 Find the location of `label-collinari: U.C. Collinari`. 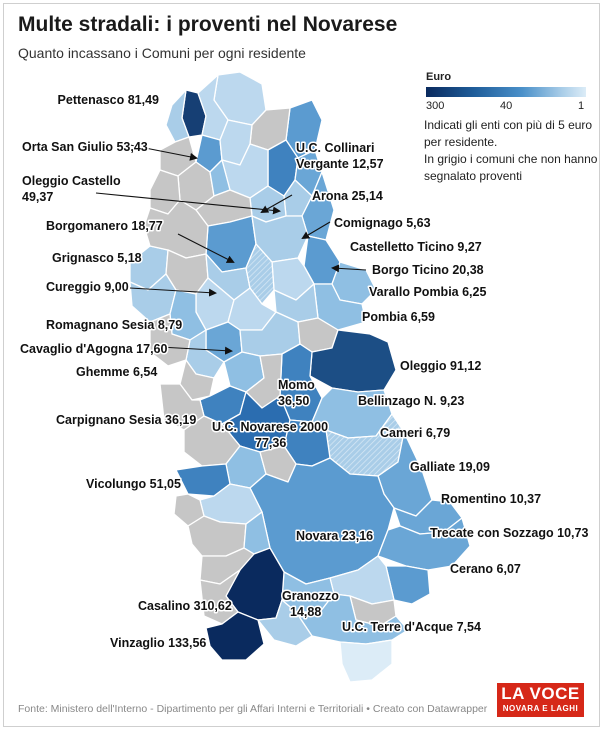

label-collinari: U.C. Collinari is located at coordinates (335, 148).